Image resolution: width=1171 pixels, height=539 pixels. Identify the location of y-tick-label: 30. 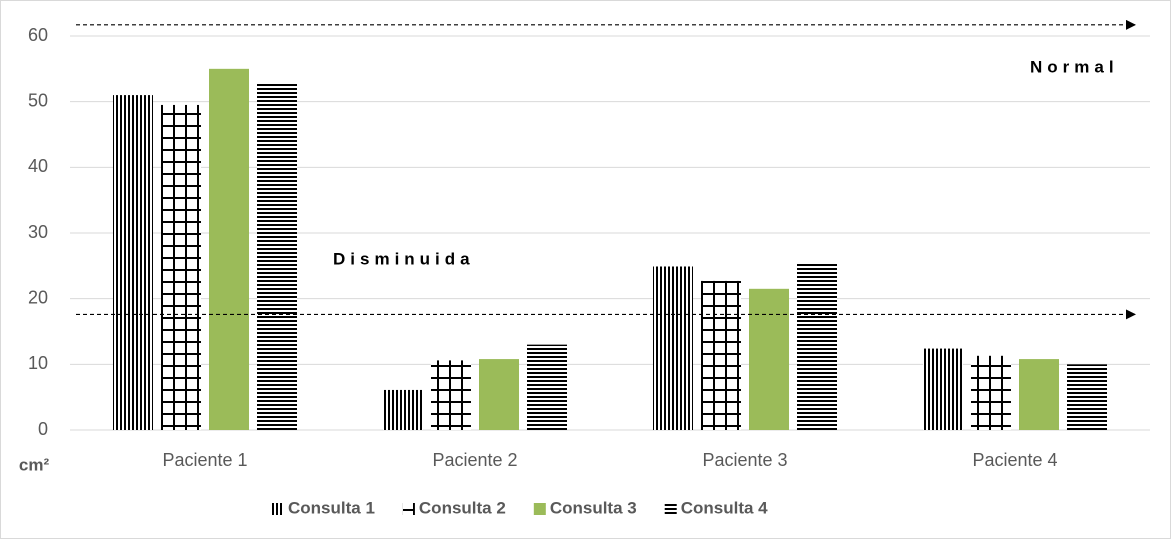
(38, 232).